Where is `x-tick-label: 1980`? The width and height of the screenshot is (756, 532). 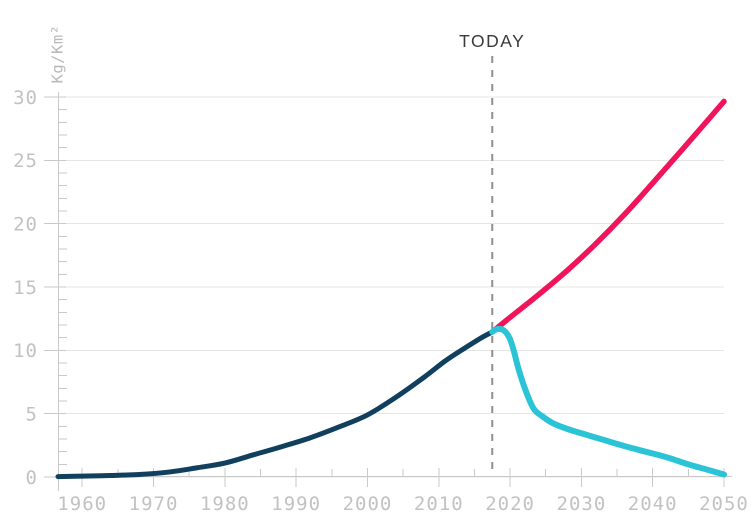 x-tick-label: 1980 is located at coordinates (225, 504).